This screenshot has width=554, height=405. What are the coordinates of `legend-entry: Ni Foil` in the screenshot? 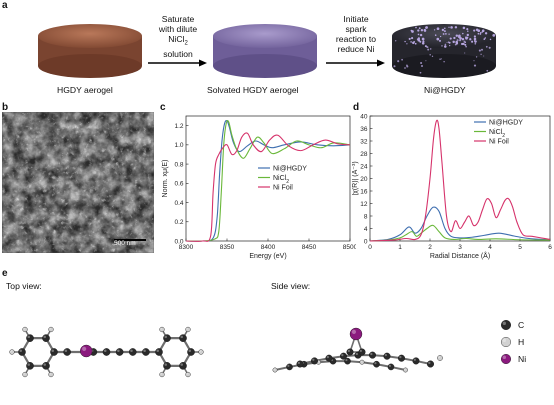 It's located at (283, 187).